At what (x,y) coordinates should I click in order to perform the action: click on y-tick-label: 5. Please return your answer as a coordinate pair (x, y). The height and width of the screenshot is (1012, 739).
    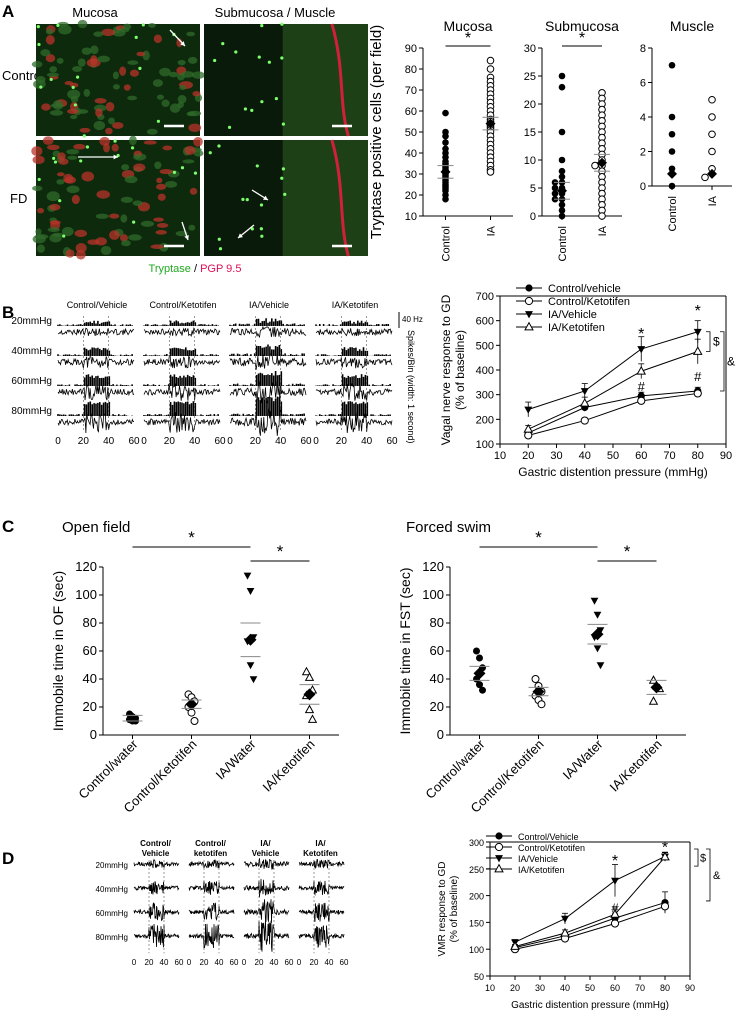
    Looking at the image, I should click on (533, 189).